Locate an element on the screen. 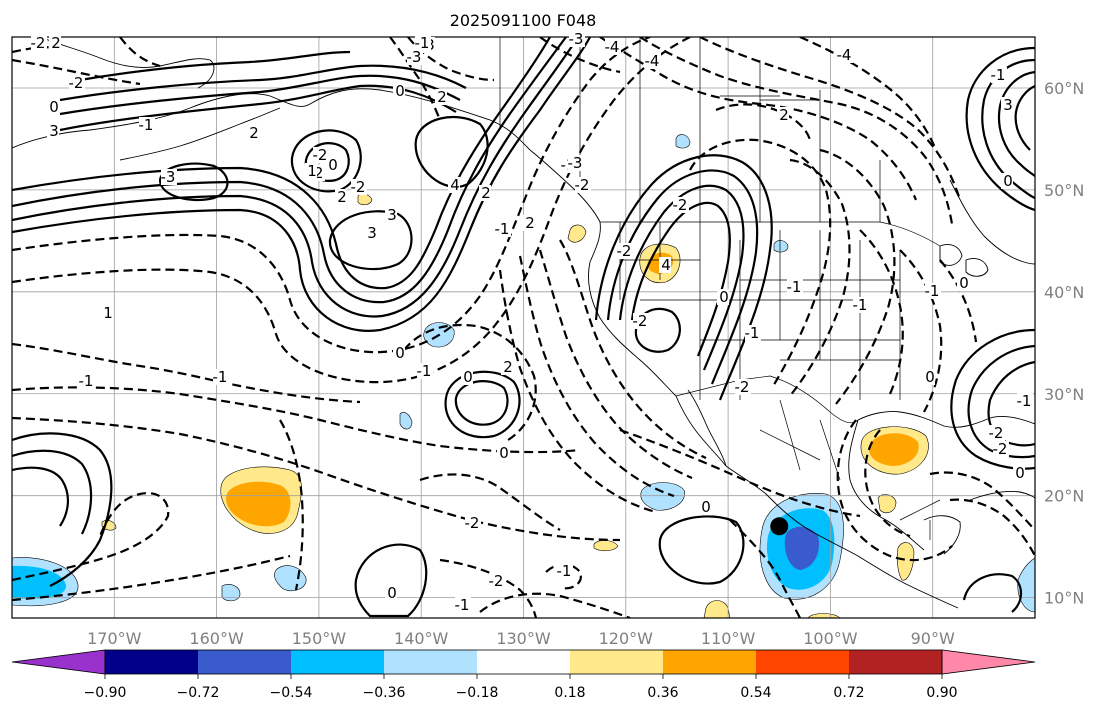 Image resolution: width=1105 pixels, height=712 pixels. alaska-coastline is located at coordinates (271, 119).